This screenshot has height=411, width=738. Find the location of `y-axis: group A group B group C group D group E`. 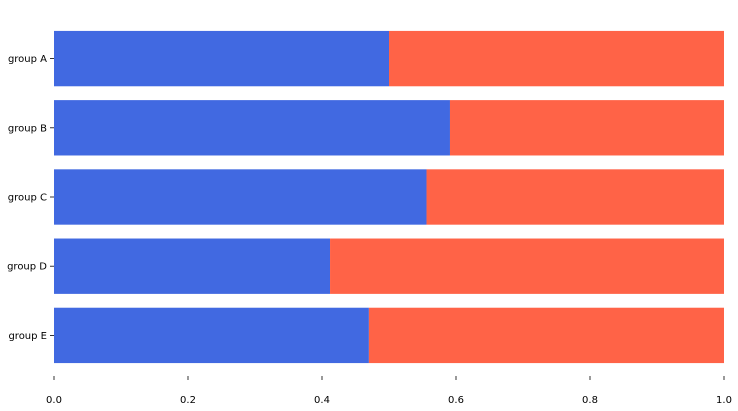

y-axis: group A group B group C group D group E is located at coordinates (30, 198).